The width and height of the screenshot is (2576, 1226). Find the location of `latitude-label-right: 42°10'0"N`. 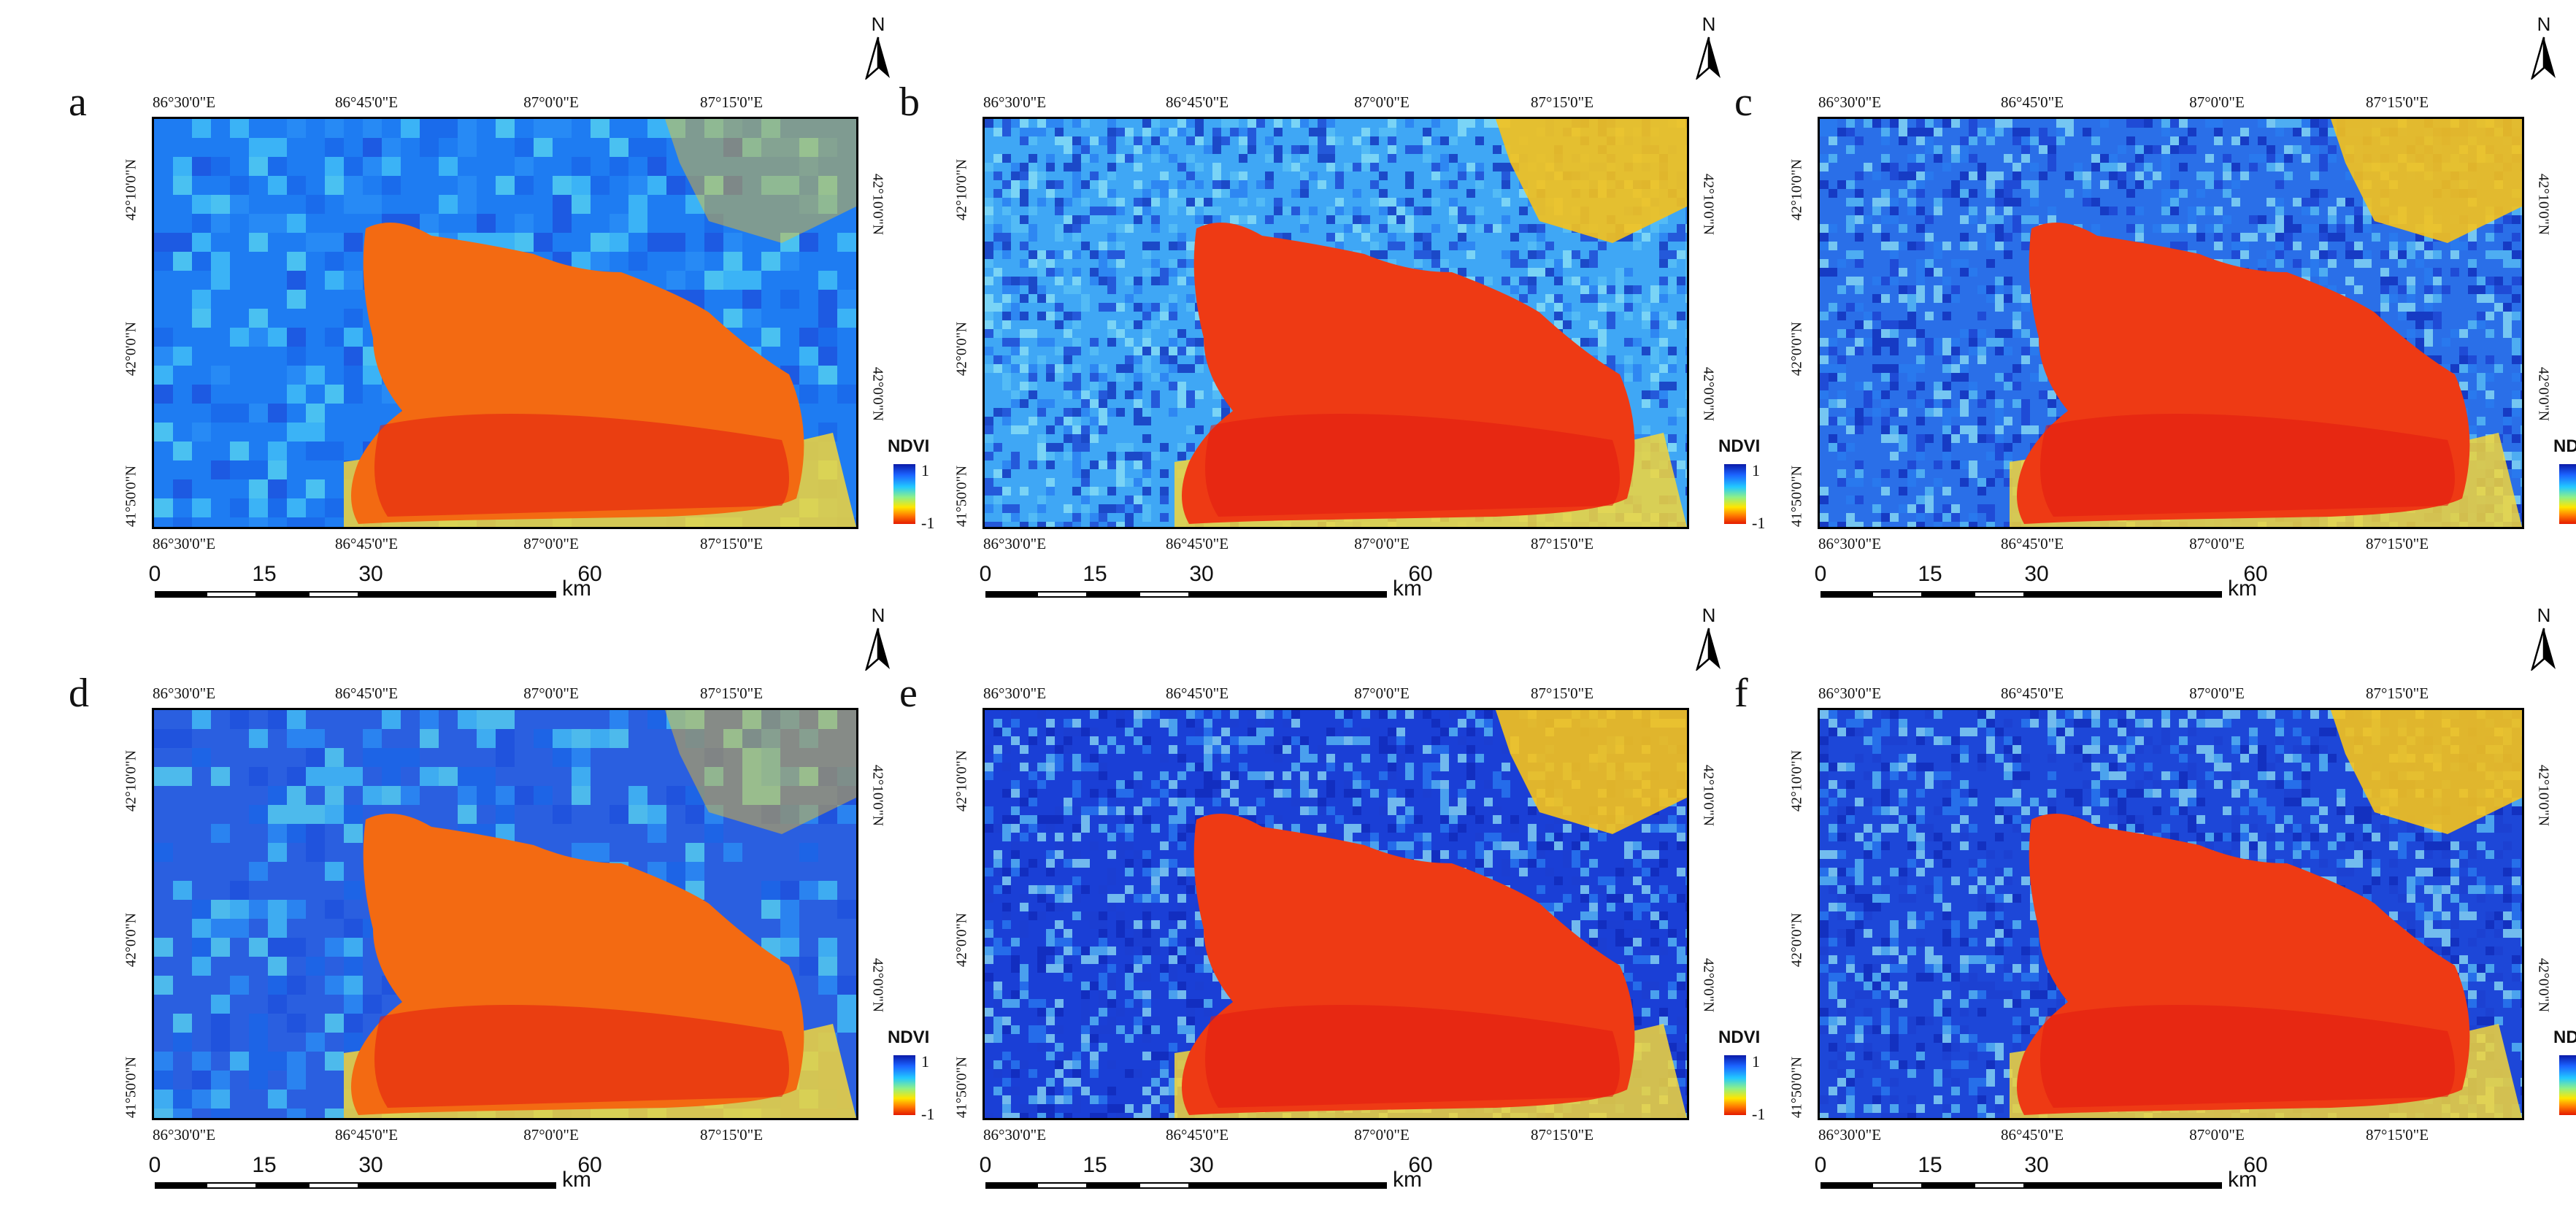

latitude-label-right: 42°10'0"N is located at coordinates (1708, 204).